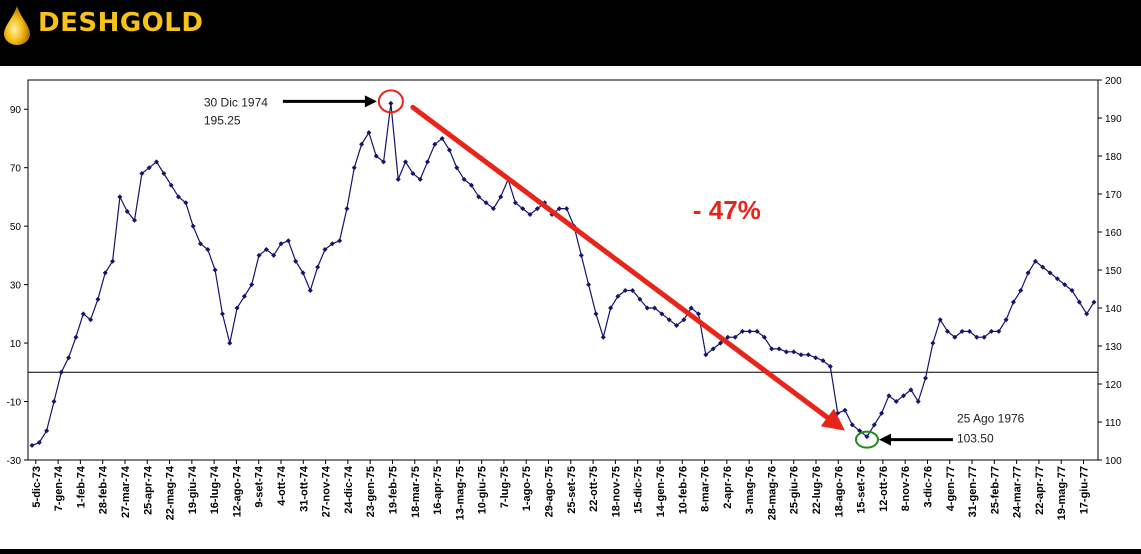 This screenshot has height=554, width=1141. What do you see at coordinates (349, 489) in the screenshot?
I see `x-tick-label: 24-dic-74` at bounding box center [349, 489].